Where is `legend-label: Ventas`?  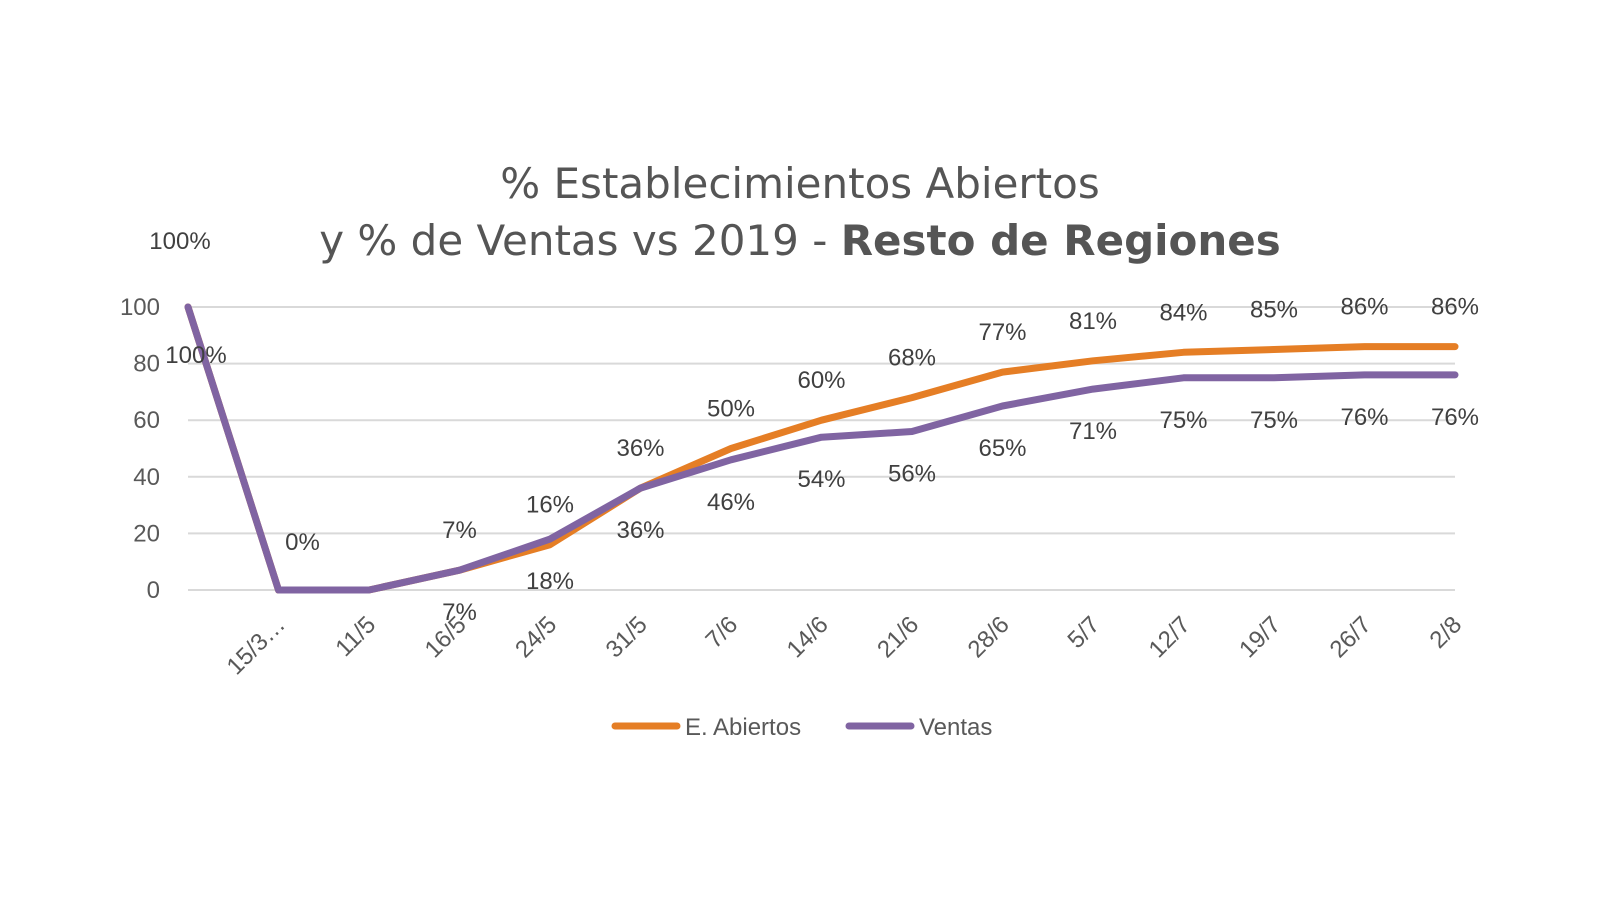
legend-label: Ventas is located at coordinates (955, 727).